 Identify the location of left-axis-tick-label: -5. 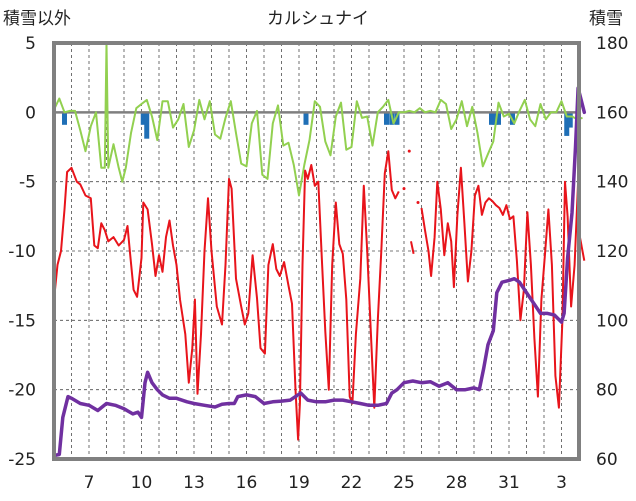
(27, 183).